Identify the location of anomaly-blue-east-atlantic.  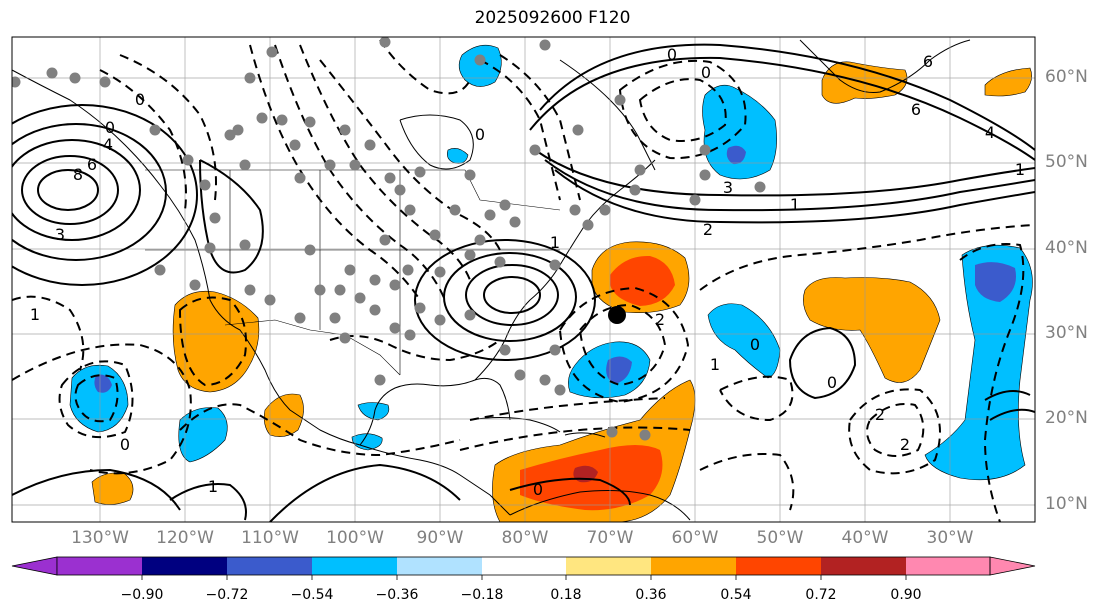
(978, 362).